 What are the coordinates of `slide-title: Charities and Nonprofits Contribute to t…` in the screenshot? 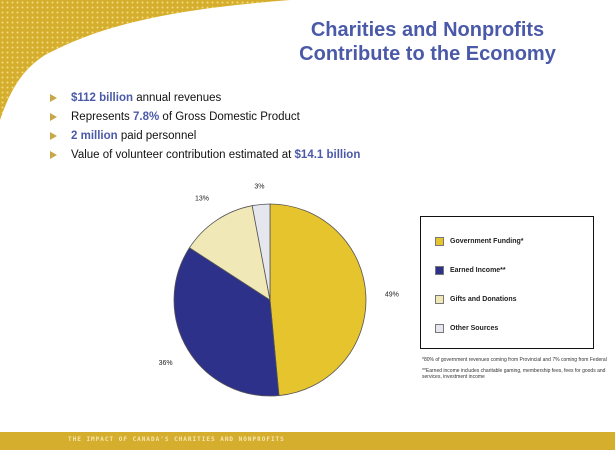 It's located at (427, 42).